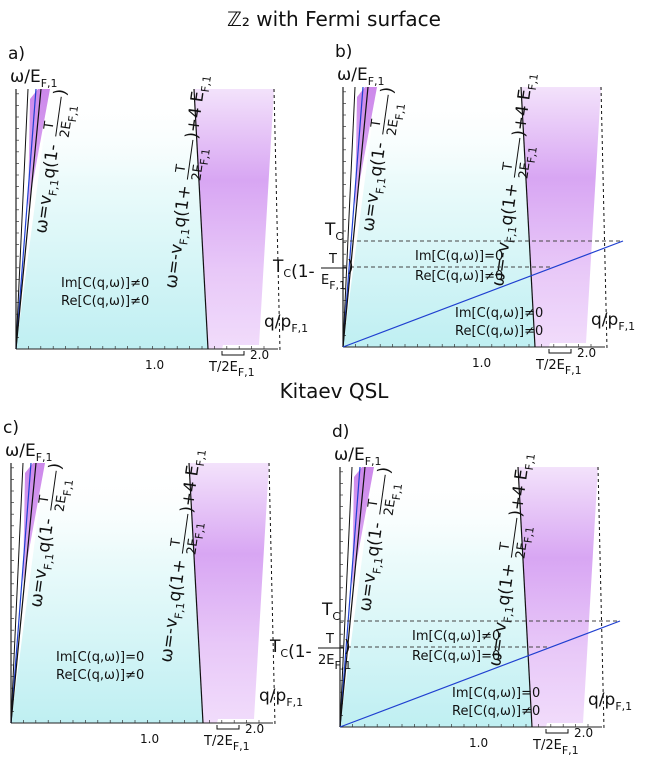 This screenshot has width=668, height=776. I want to click on section-title-z2: ℤ₂ with Fermi surface, so click(334, 19).